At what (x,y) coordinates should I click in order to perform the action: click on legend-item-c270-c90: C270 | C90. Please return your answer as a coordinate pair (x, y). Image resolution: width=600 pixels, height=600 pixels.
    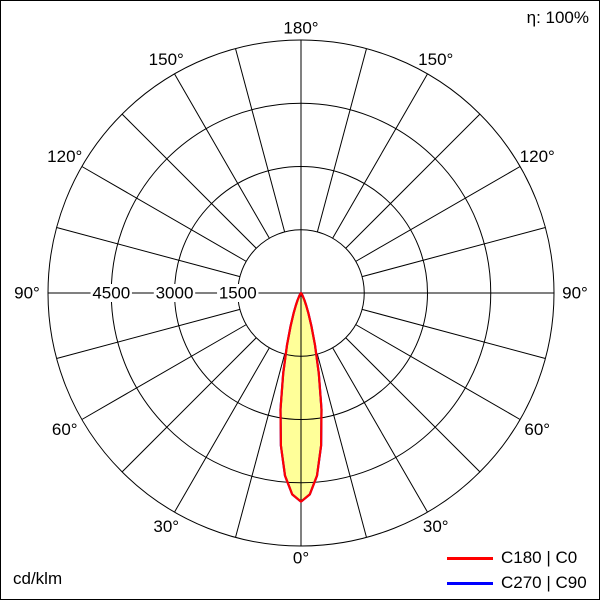
    Looking at the image, I should click on (518, 583).